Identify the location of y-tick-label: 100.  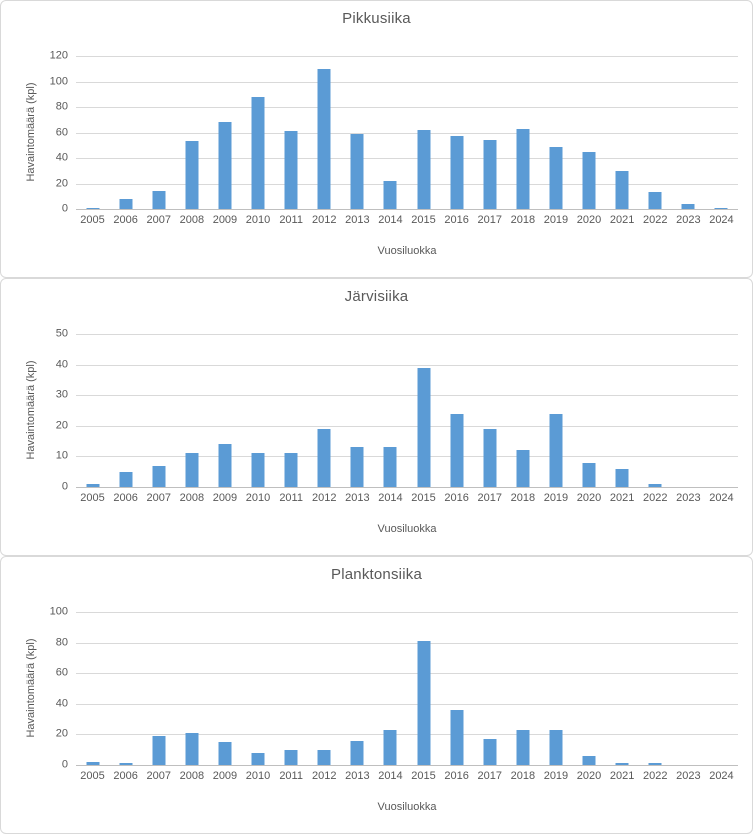
(58, 611).